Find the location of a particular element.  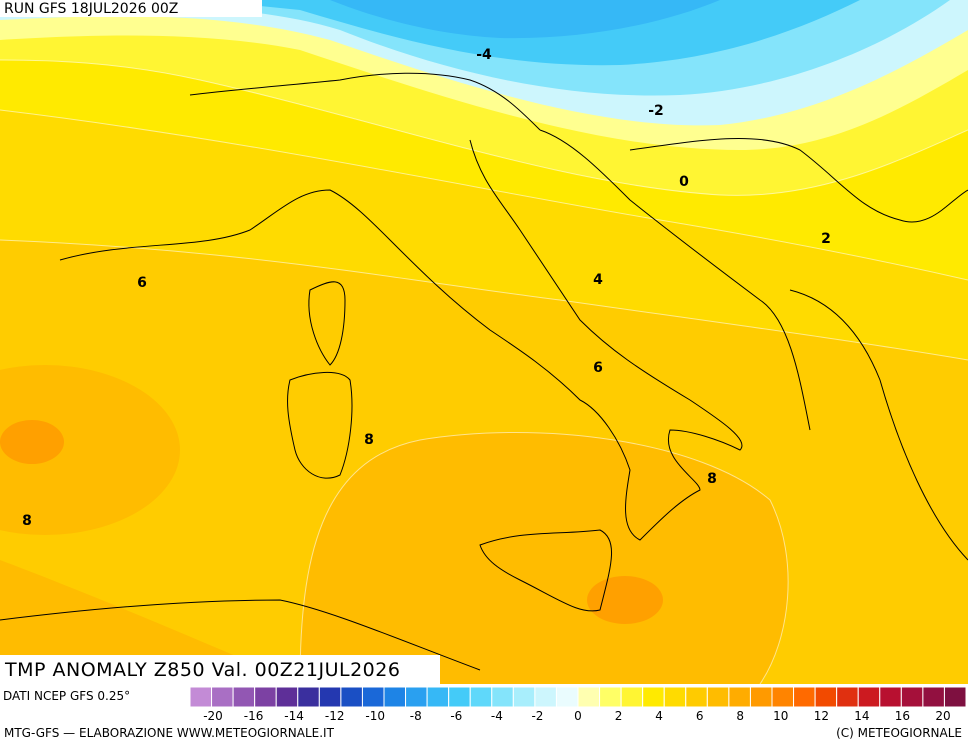

colorbar-tick-label: -16 is located at coordinates (254, 716).